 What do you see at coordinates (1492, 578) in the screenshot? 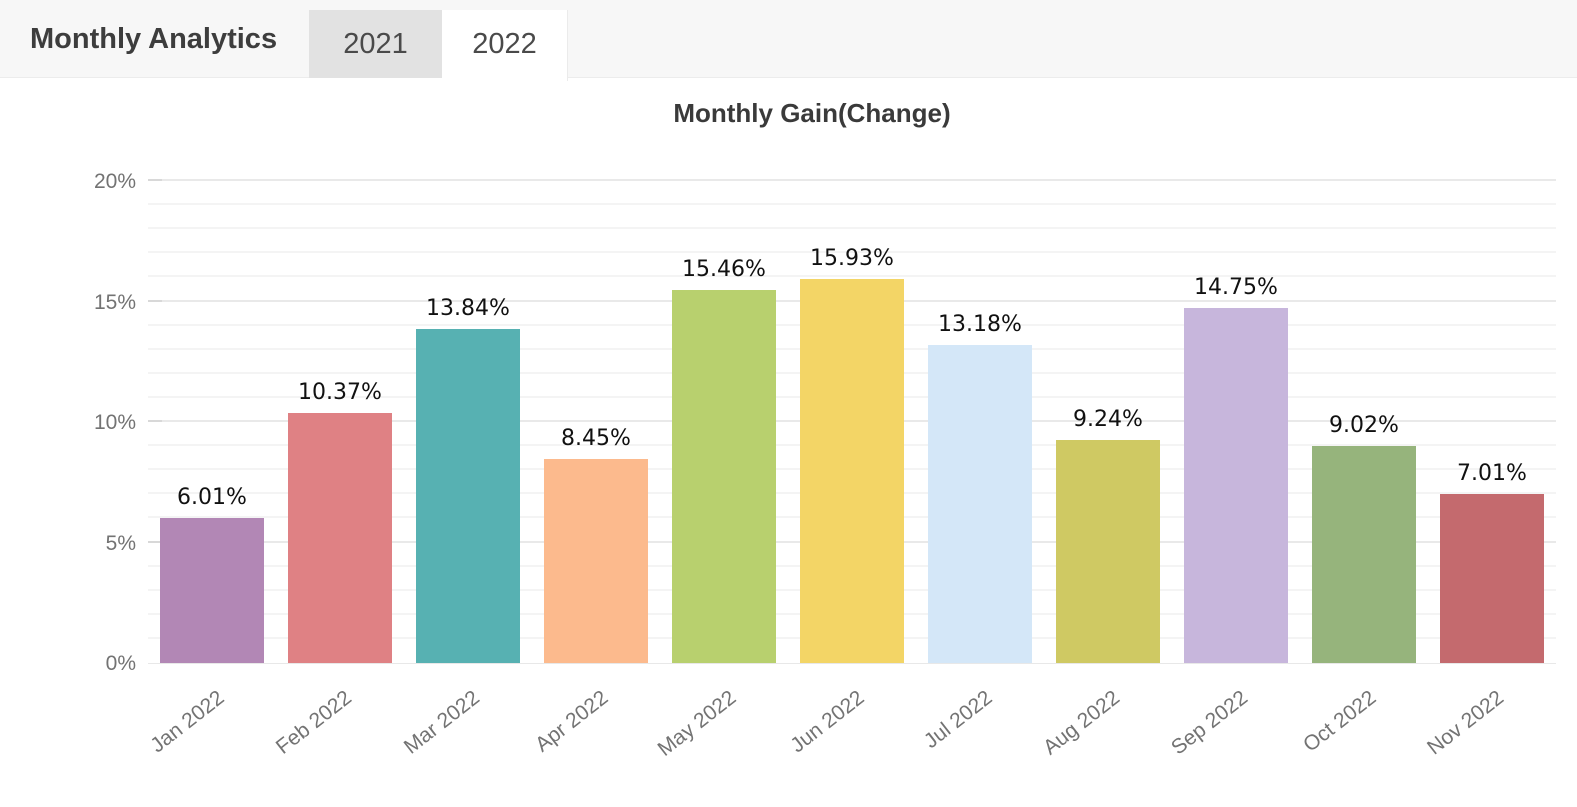
I see `bar-nov-2022` at bounding box center [1492, 578].